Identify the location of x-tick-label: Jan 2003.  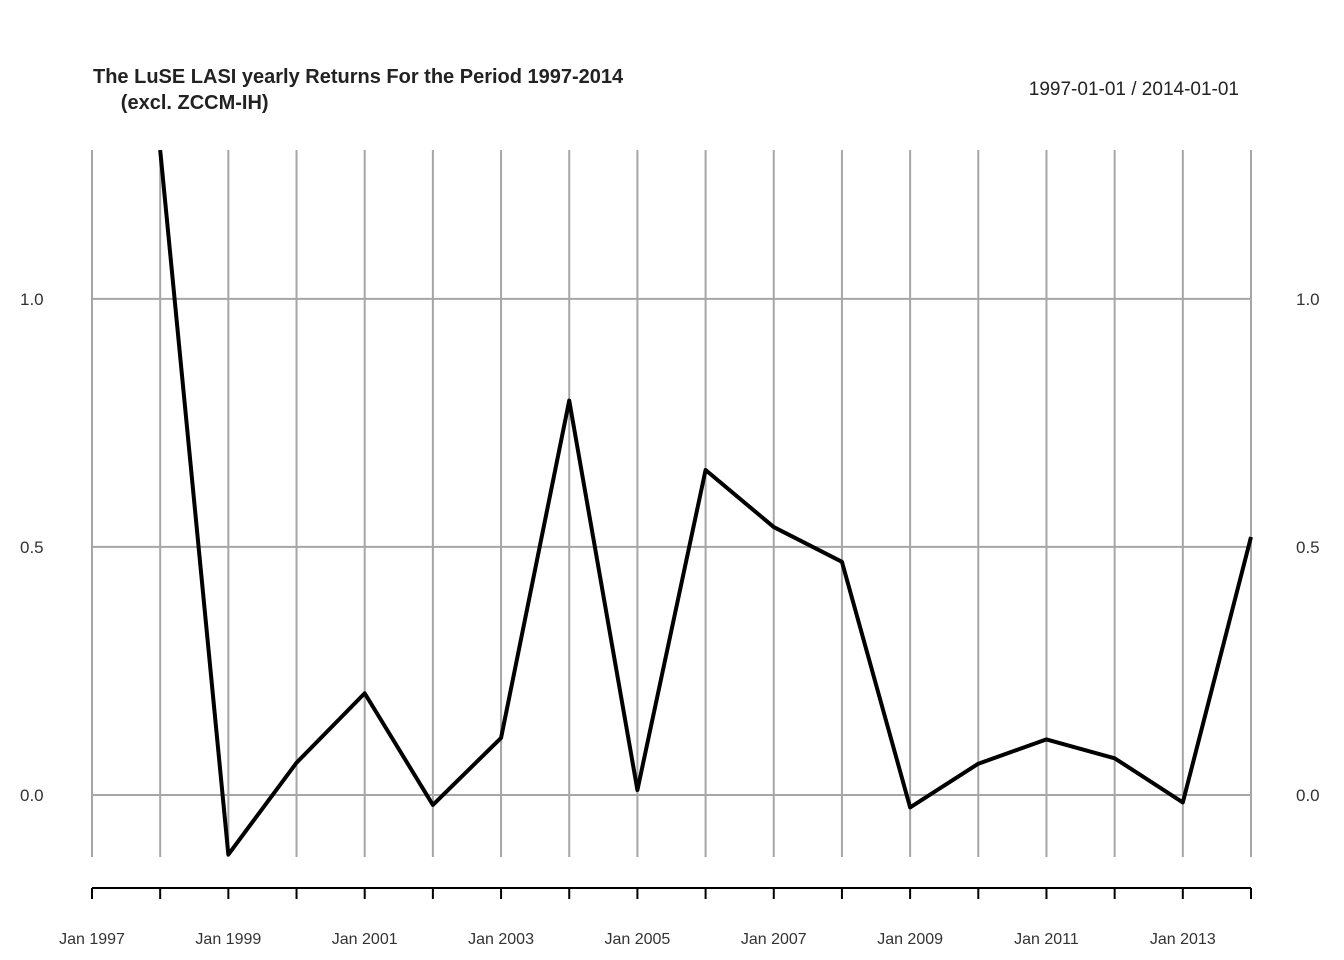
(501, 939).